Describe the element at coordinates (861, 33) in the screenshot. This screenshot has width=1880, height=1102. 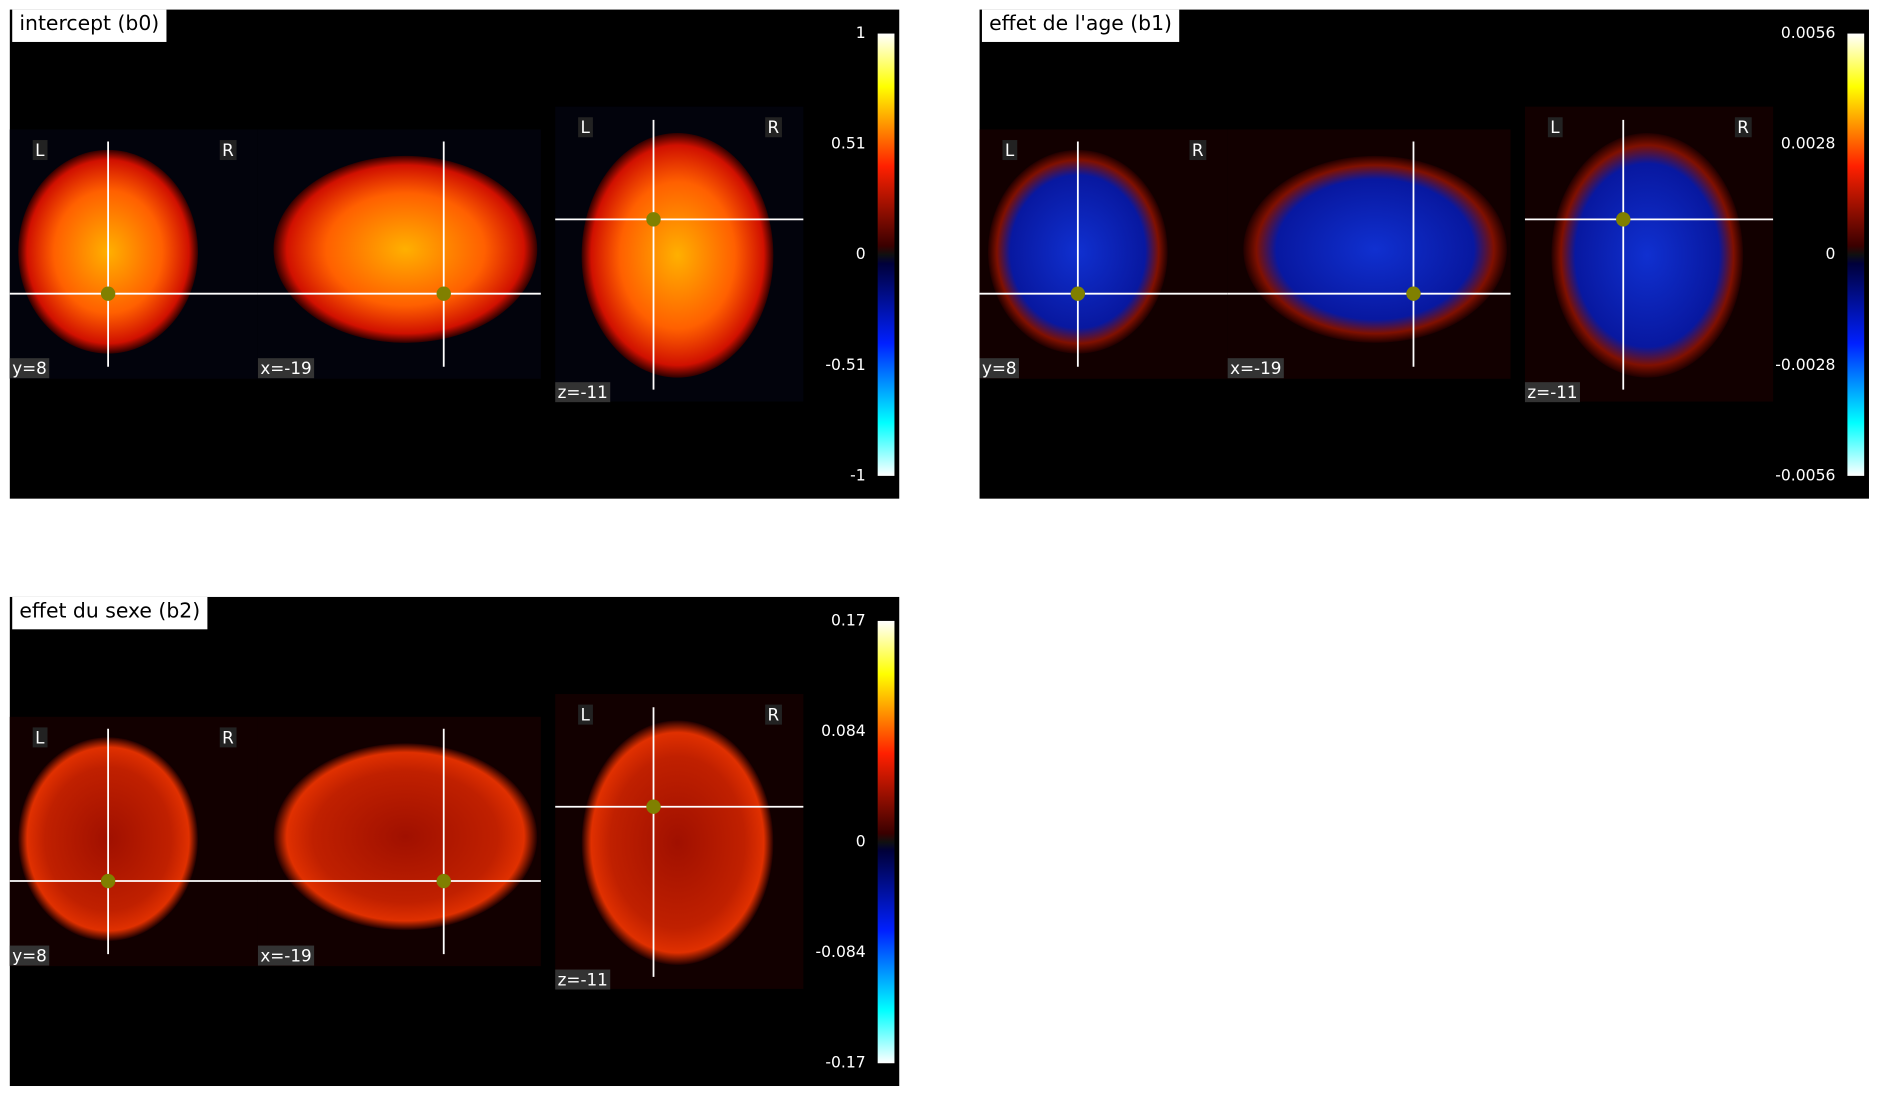
I see `colorbar-tick-label: 1` at that location.